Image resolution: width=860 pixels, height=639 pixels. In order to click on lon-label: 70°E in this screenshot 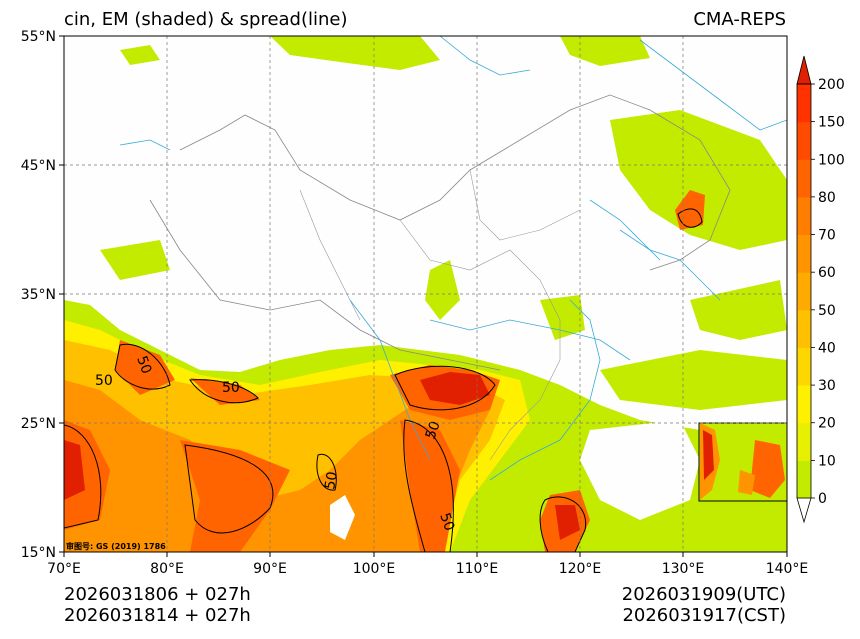, I will do `click(64, 569)`.